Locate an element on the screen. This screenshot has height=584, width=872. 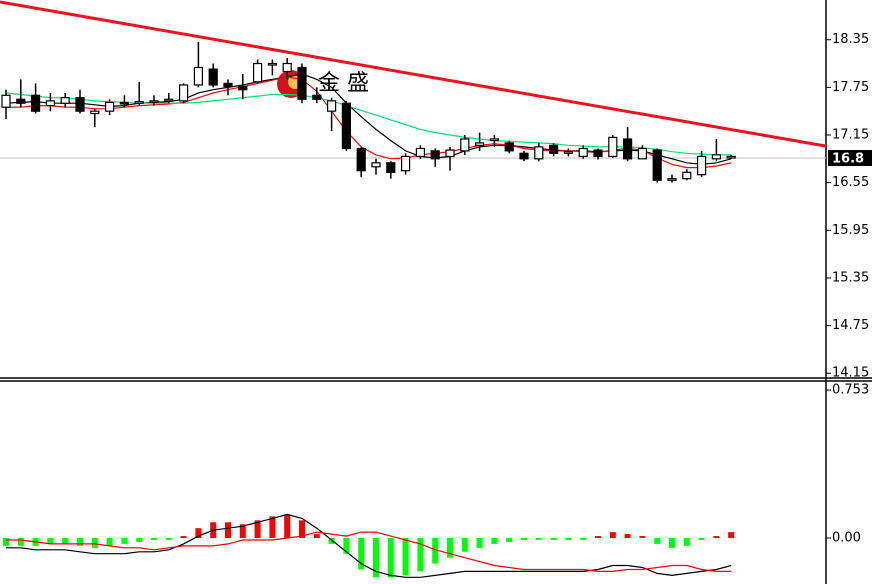
watermark-text: 金 盛 is located at coordinates (343, 83).